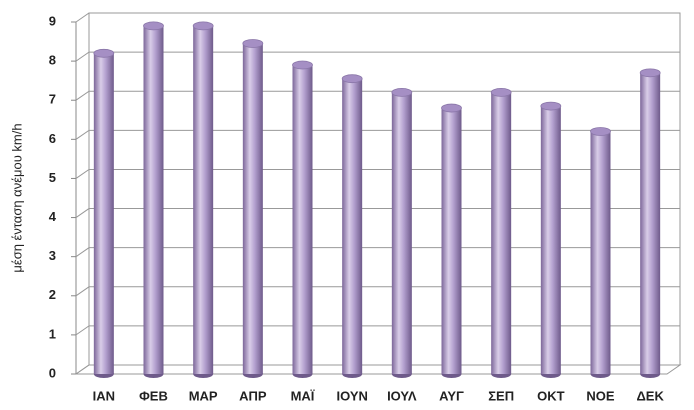 This screenshot has width=694, height=410. Describe the element at coordinates (153, 395) in the screenshot. I see `x-tick-label: ΦΕΒ` at that location.